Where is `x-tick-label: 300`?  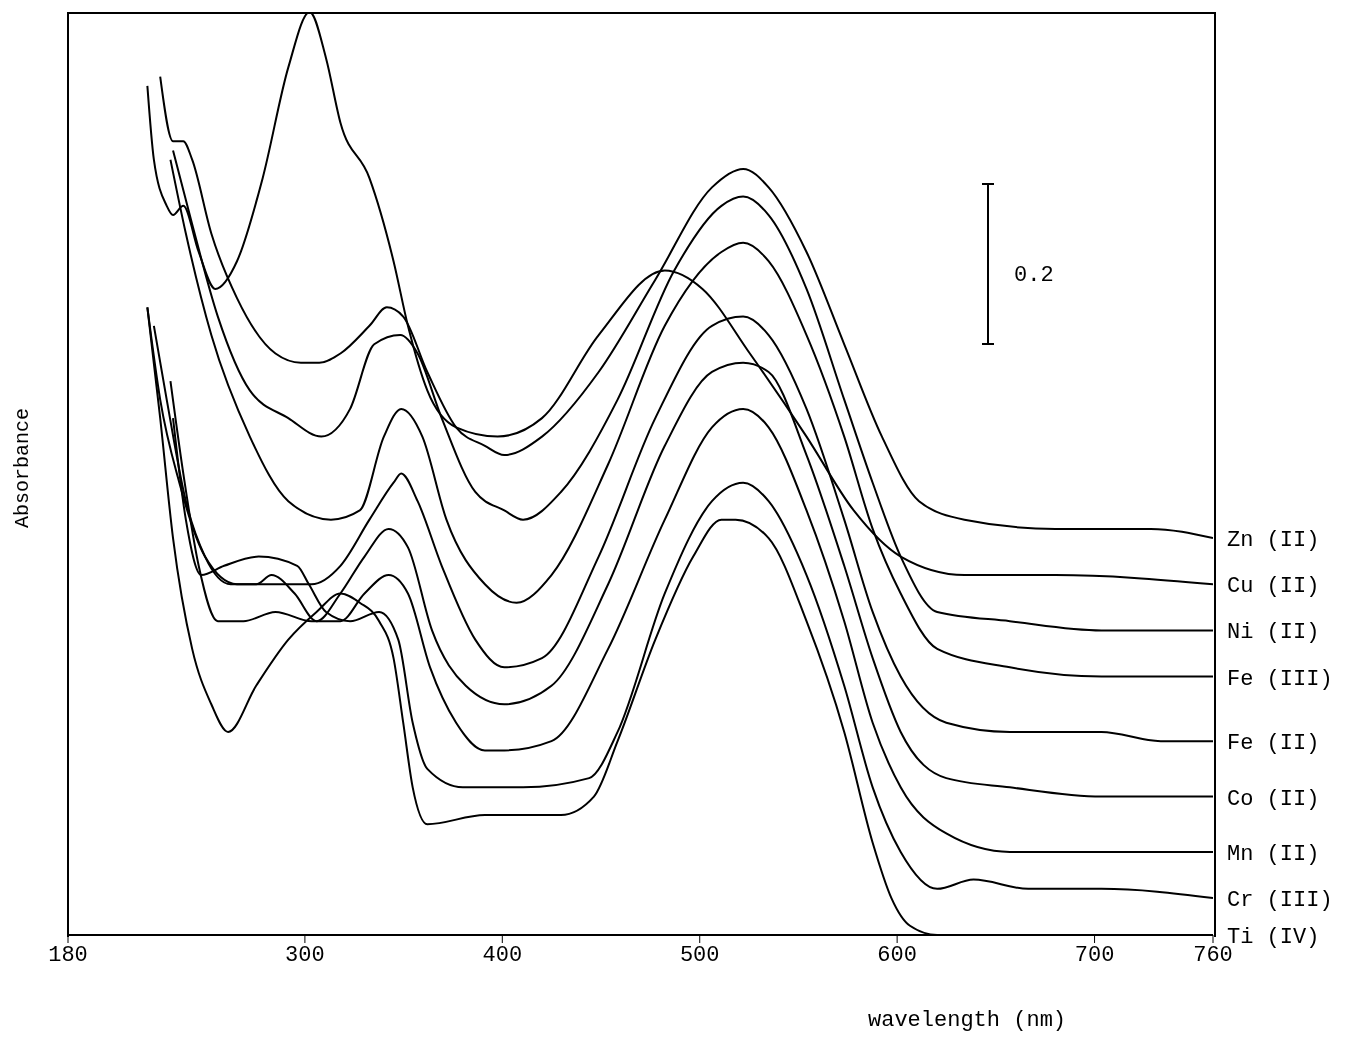
x-tick-label: 300 is located at coordinates (305, 955).